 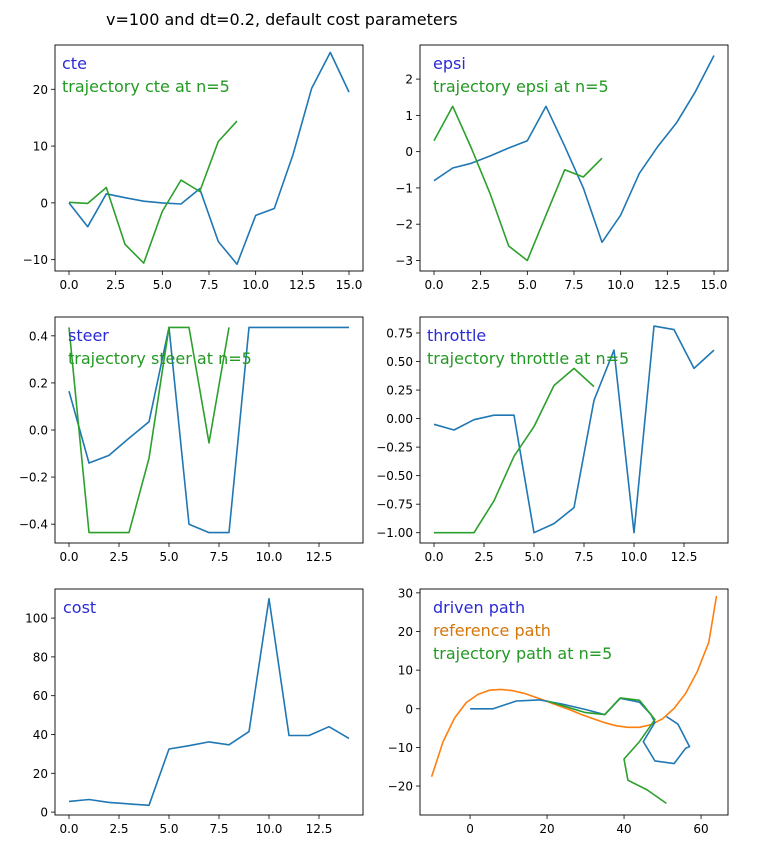 What do you see at coordinates (394, 448) in the screenshot?
I see `throttle-ytick-label: −0.25` at bounding box center [394, 448].